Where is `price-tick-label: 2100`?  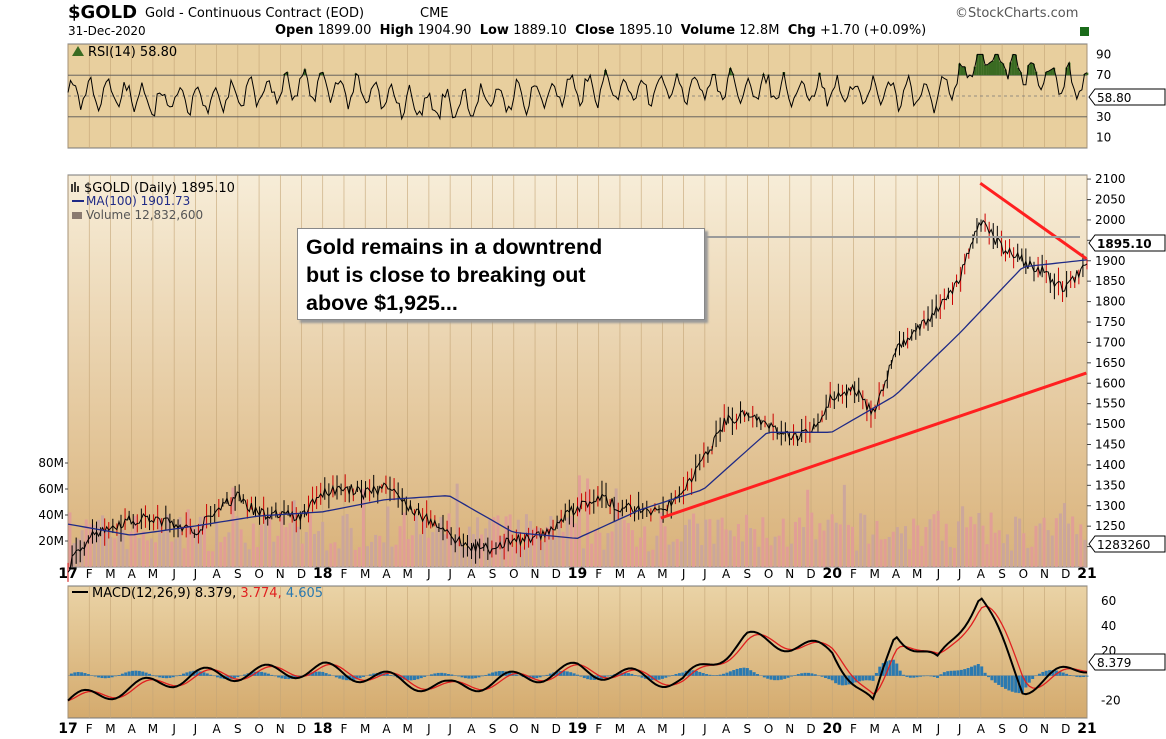
price-tick-label: 2100 is located at coordinates (1110, 179).